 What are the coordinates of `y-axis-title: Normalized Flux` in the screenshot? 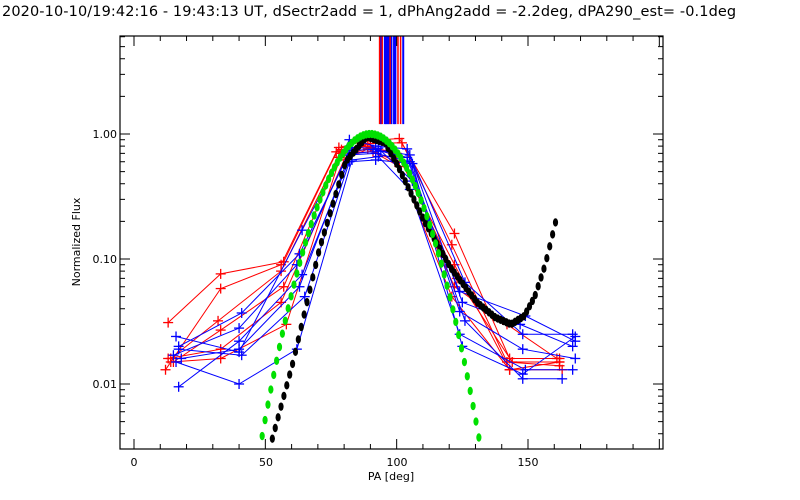 It's located at (76, 241).